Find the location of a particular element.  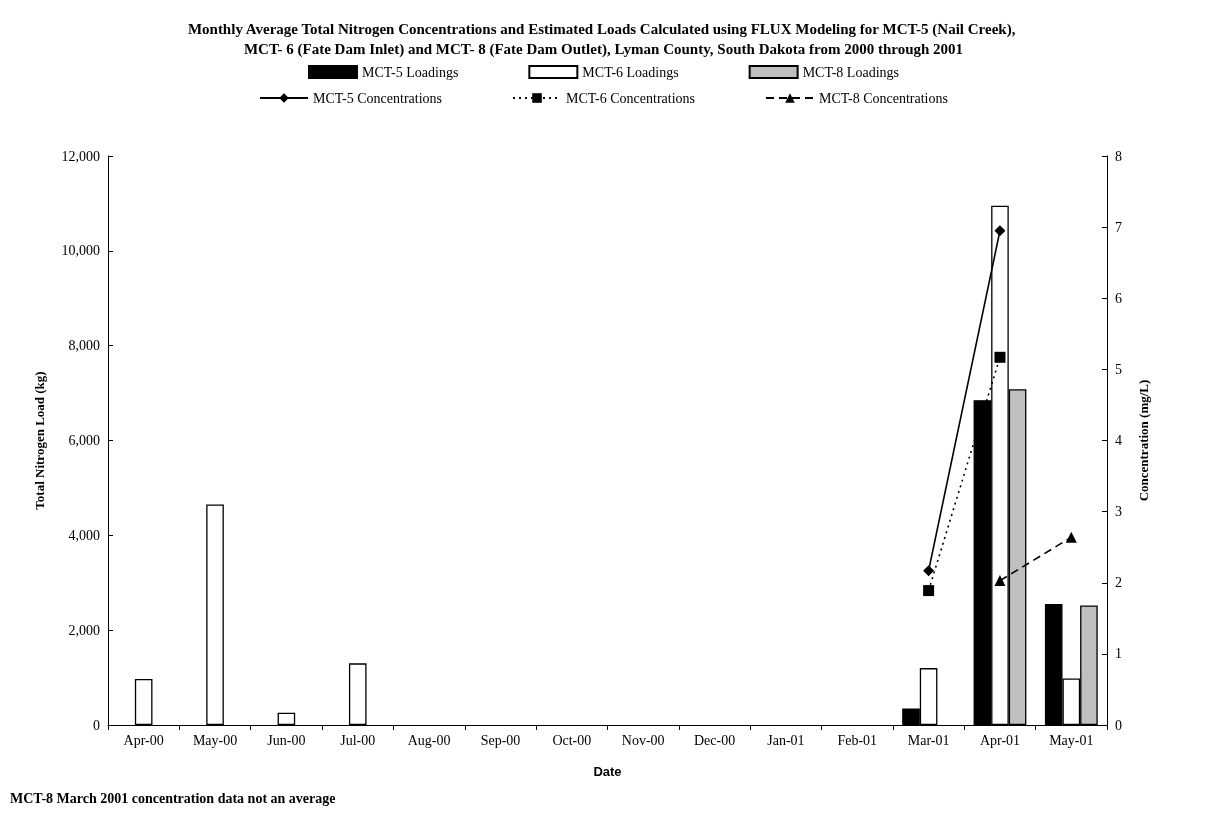

y-tick-label: 6,000 is located at coordinates (84, 440).